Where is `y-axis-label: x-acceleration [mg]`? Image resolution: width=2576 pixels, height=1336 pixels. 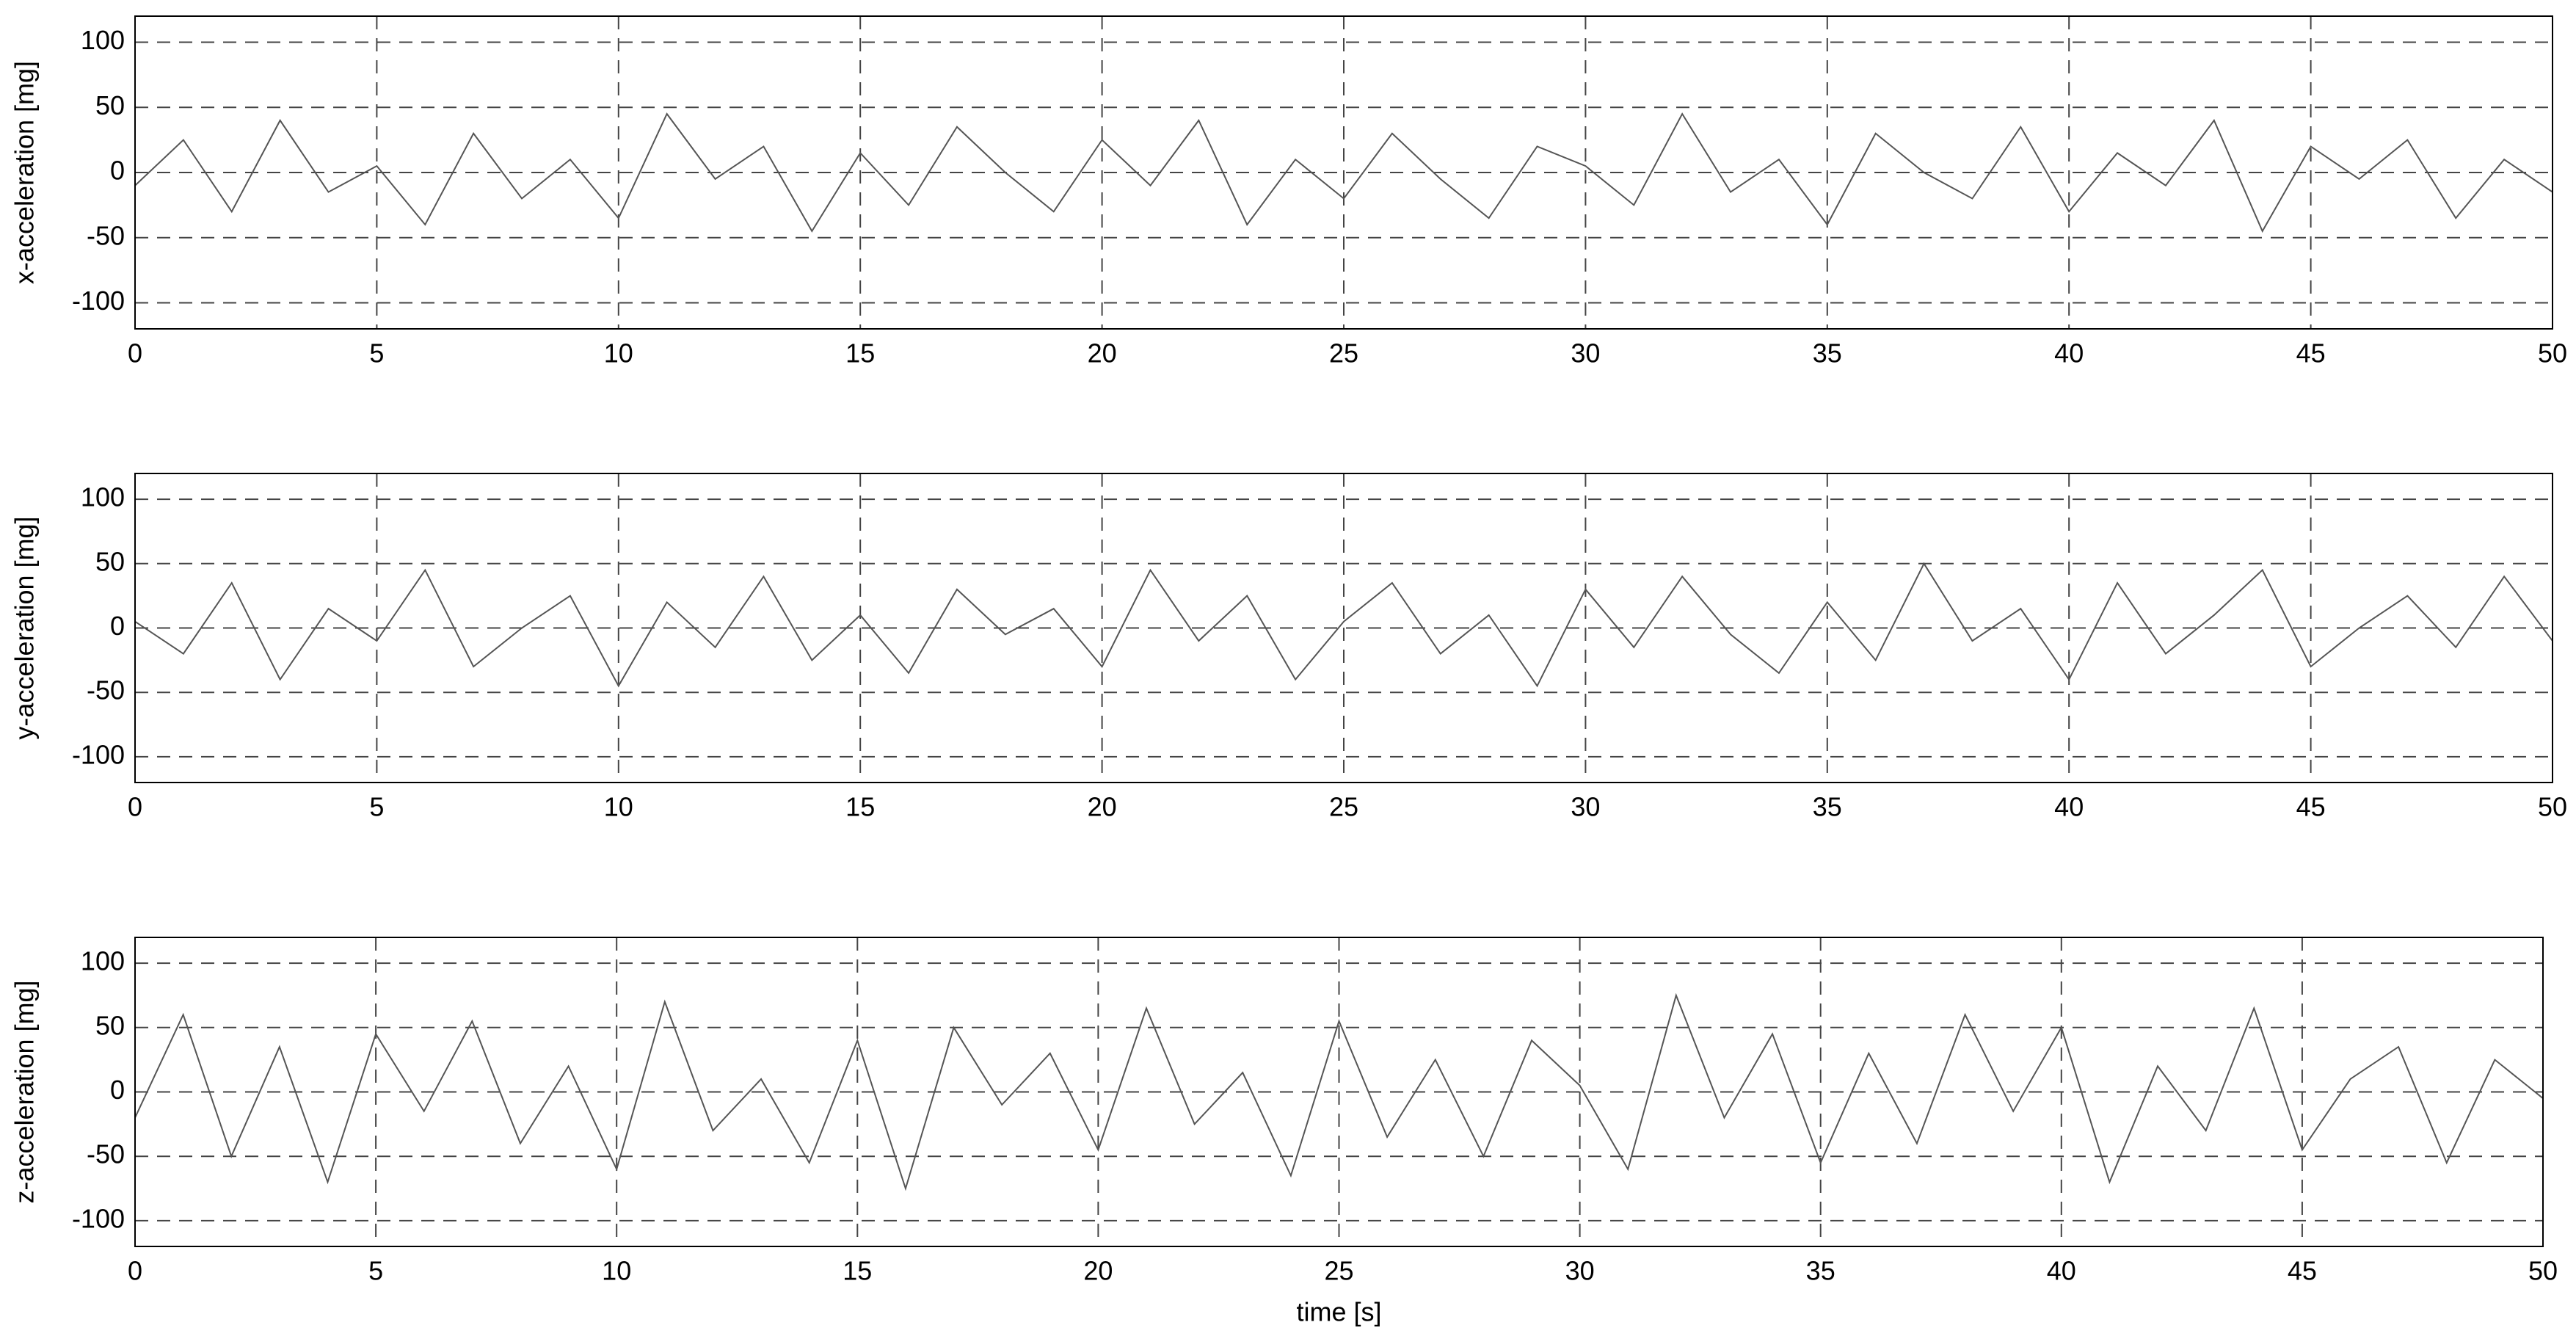
y-axis-label: x-acceleration [mg] is located at coordinates (25, 172).